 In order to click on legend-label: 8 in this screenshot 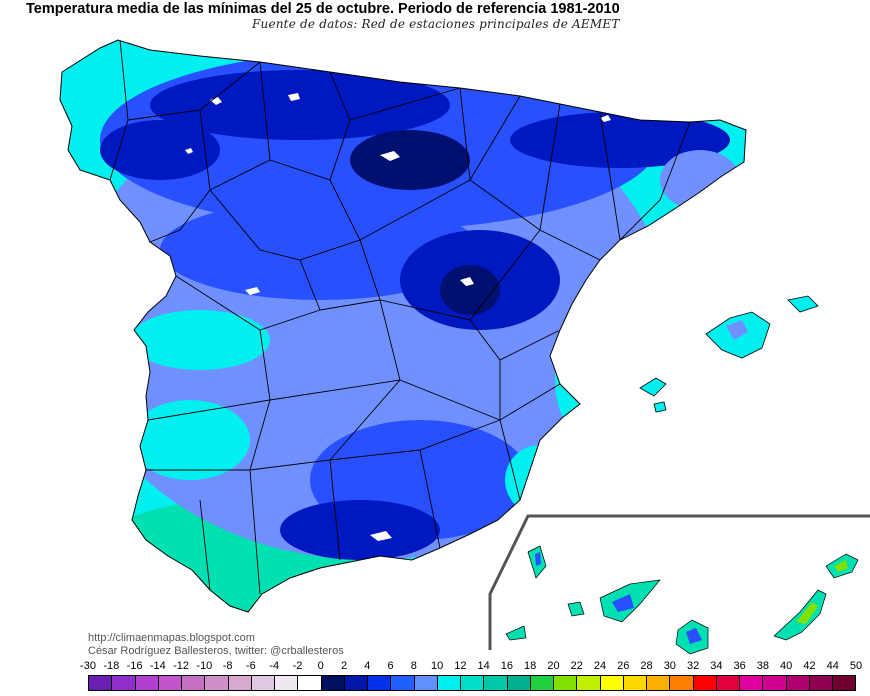, I will do `click(413, 666)`.